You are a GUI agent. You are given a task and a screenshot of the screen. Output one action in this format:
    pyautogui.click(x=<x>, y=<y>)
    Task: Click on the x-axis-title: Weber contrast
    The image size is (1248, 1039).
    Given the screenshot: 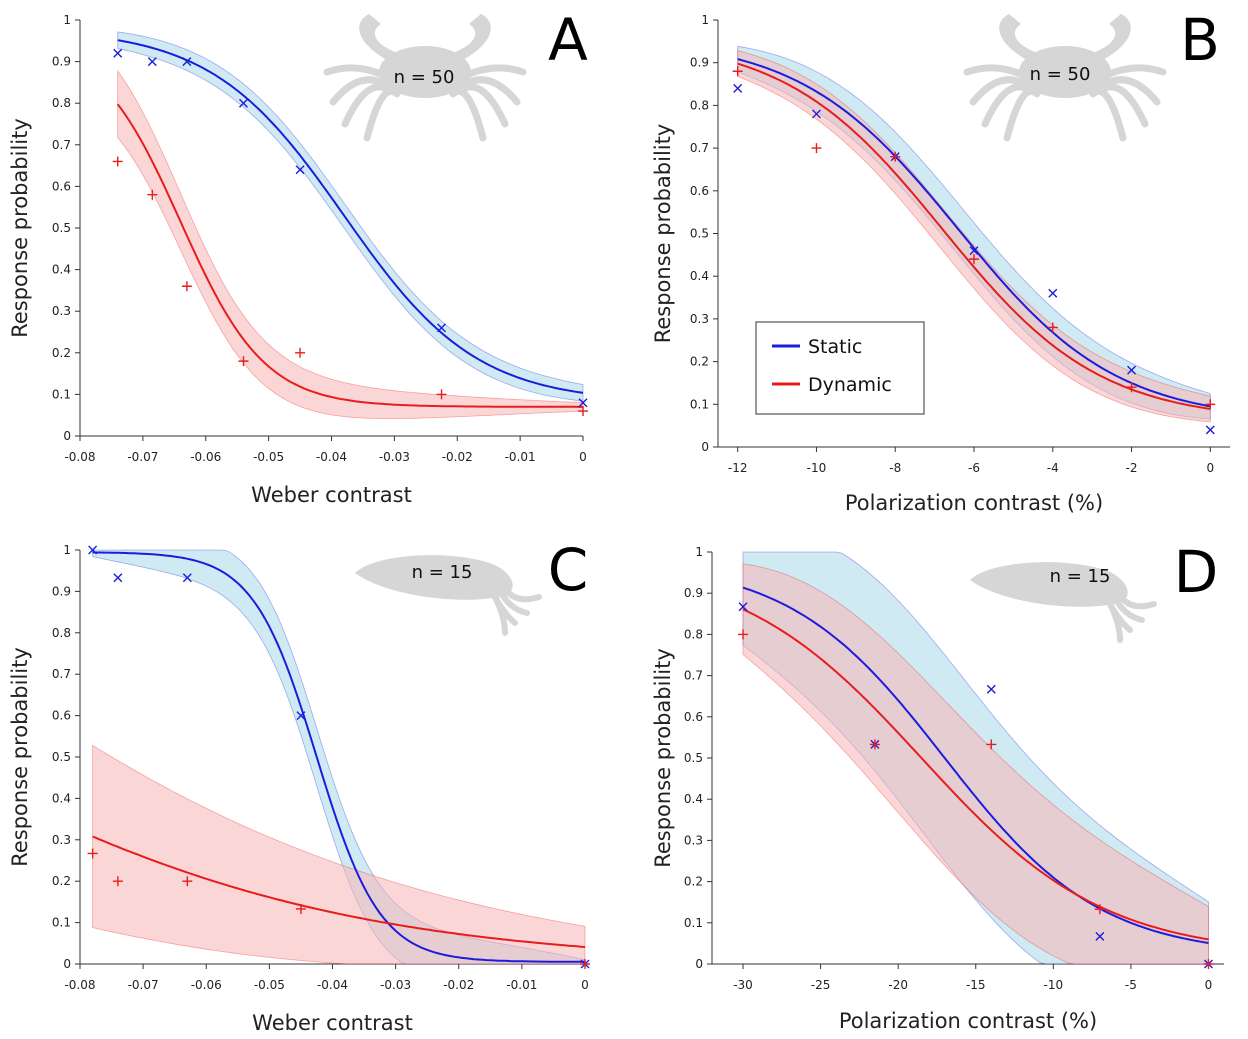 What is the action you would take?
    pyautogui.click(x=331, y=495)
    